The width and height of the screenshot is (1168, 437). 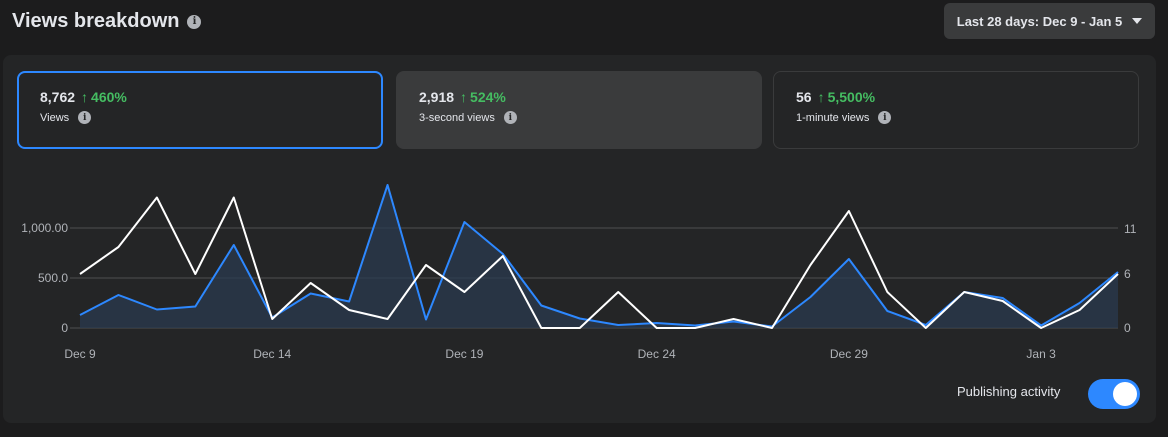 What do you see at coordinates (1125, 394) in the screenshot?
I see `toggle-knob` at bounding box center [1125, 394].